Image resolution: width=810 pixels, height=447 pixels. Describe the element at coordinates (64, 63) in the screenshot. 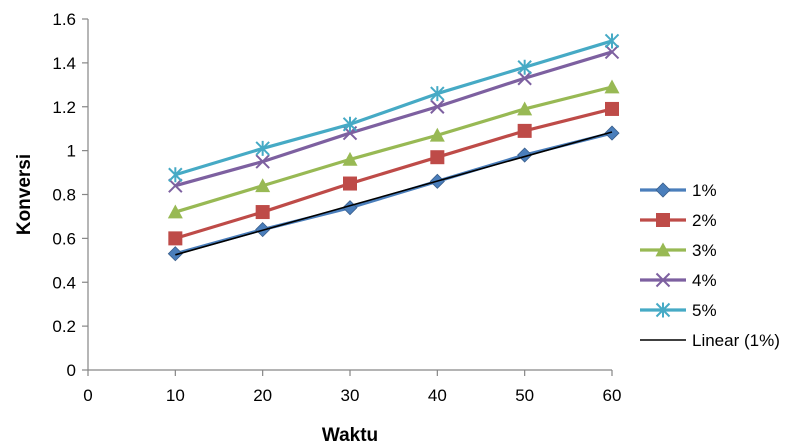

I see `y-tick-label: 1.4` at that location.